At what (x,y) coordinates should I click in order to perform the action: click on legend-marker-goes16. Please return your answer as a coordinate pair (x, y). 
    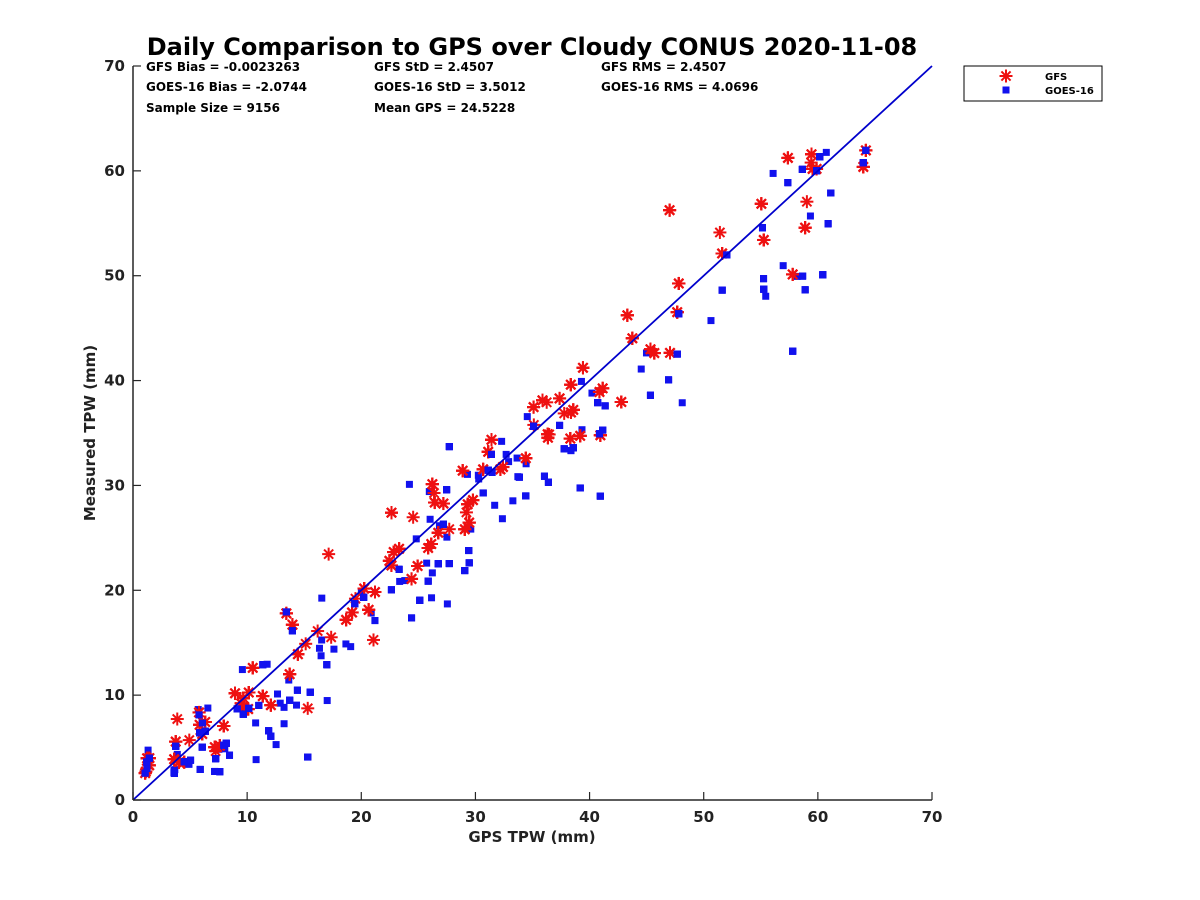
    Looking at the image, I should click on (1006, 90).